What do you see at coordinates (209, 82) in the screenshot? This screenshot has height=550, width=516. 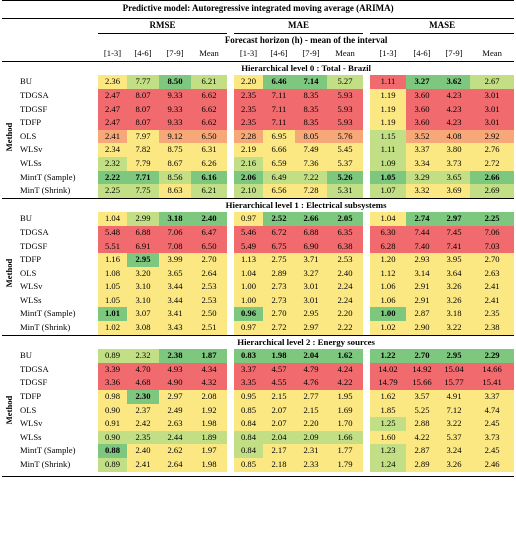 I see `value-cell: 6.21` at bounding box center [209, 82].